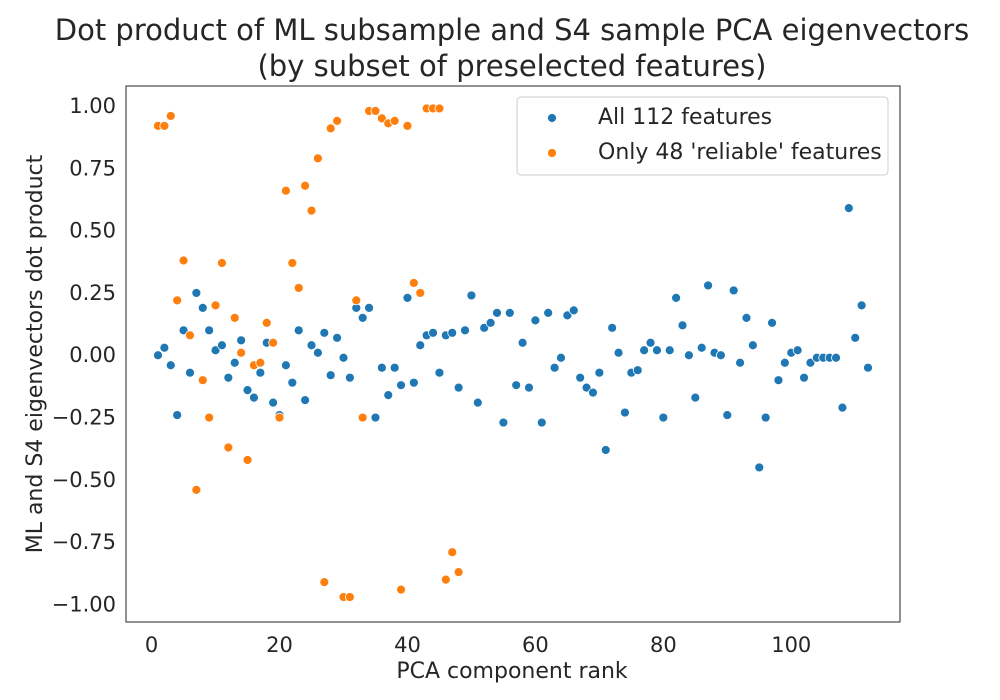 The image size is (1000, 700). I want to click on y-tick-label: 0.75, so click(92, 168).